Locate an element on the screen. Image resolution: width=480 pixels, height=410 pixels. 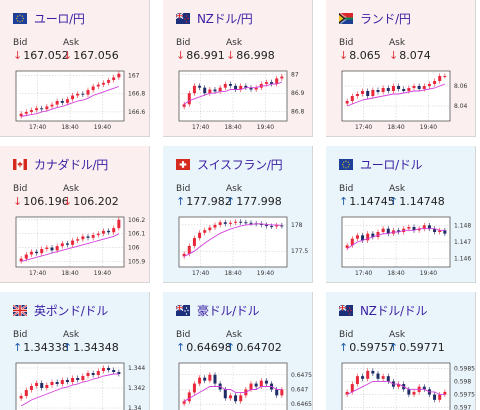
ask-price: 86.998 is located at coordinates (255, 55).